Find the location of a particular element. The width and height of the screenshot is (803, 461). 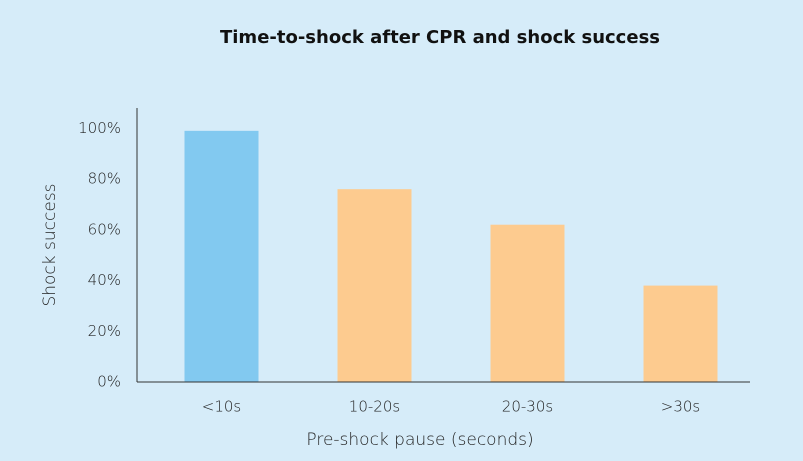

y-tick-label: 40% is located at coordinates (104, 280).